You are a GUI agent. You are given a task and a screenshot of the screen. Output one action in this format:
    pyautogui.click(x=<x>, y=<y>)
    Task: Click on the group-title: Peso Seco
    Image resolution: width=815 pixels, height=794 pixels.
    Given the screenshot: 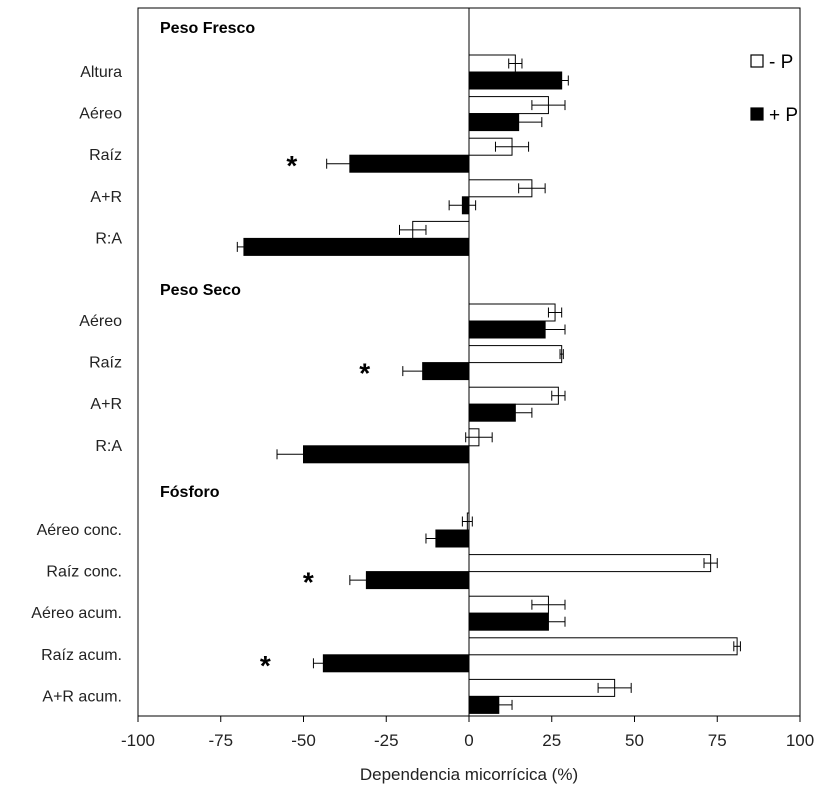 What is the action you would take?
    pyautogui.click(x=200, y=290)
    